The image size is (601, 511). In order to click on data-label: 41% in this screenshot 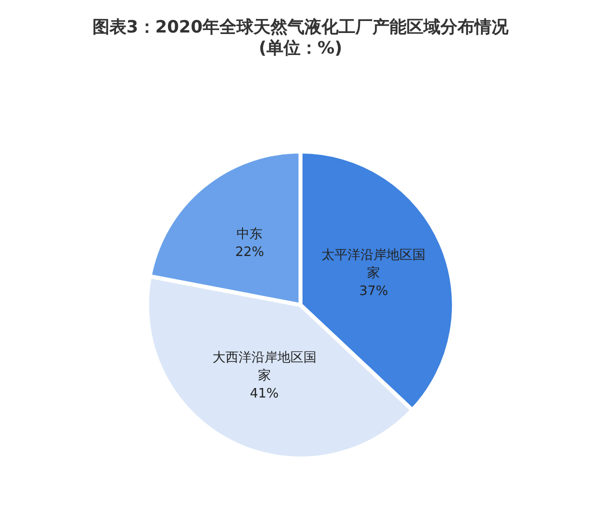, I will do `click(264, 394)`.